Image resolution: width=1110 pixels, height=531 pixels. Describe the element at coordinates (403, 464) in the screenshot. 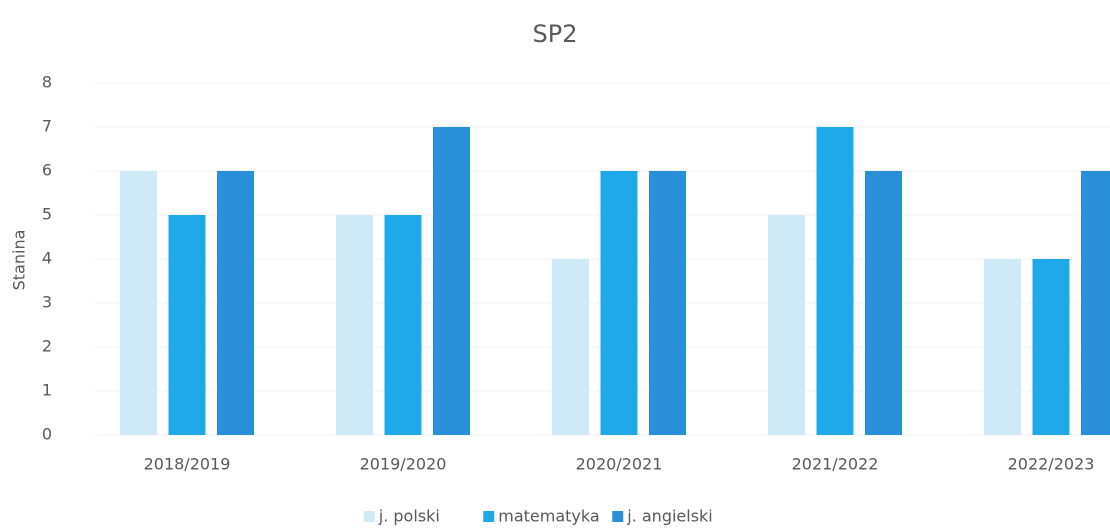

I see `x-tick-label: 2019/2020` at that location.